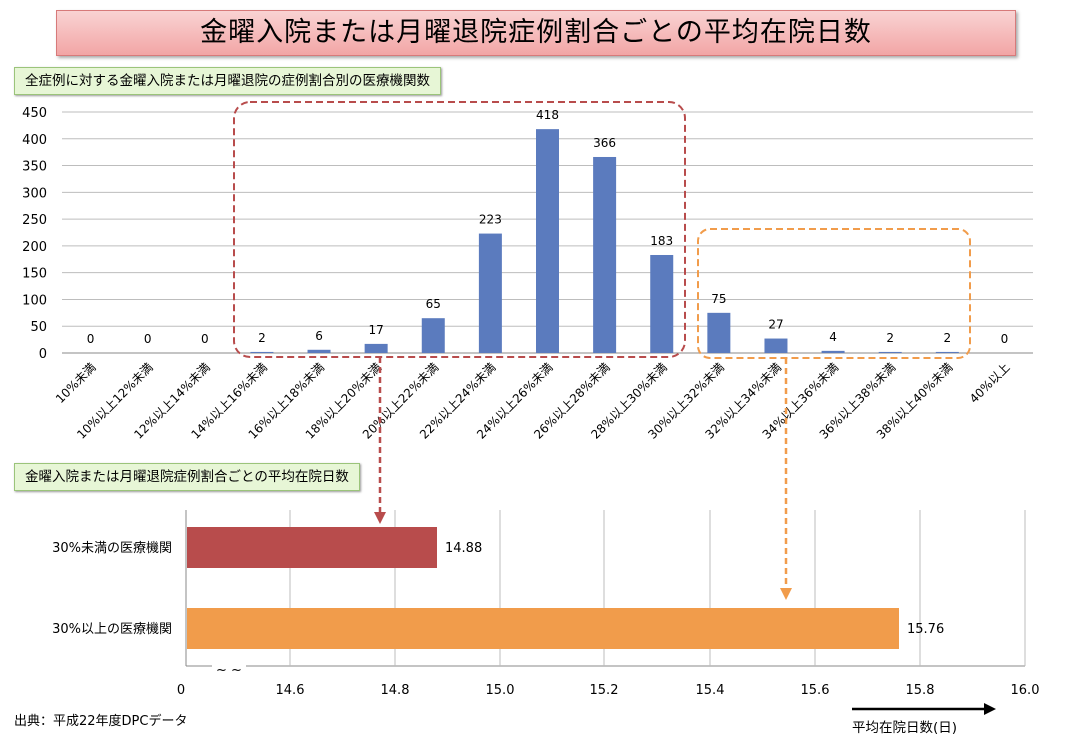  Describe the element at coordinates (1025, 690) in the screenshot. I see `x-tick-label: 16.0` at that location.